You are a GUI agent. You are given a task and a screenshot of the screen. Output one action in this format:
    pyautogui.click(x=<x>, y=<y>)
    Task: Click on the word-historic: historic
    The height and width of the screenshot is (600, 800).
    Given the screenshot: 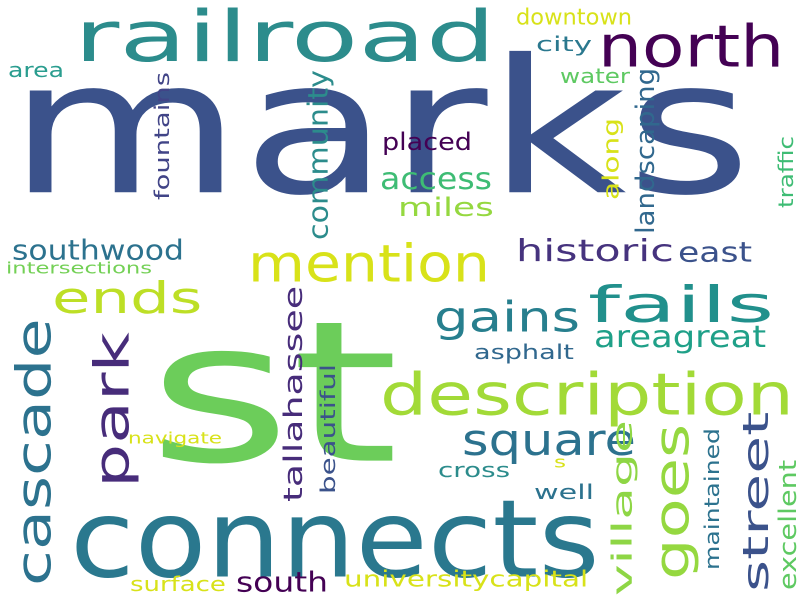 What is the action you would take?
    pyautogui.click(x=595, y=251)
    